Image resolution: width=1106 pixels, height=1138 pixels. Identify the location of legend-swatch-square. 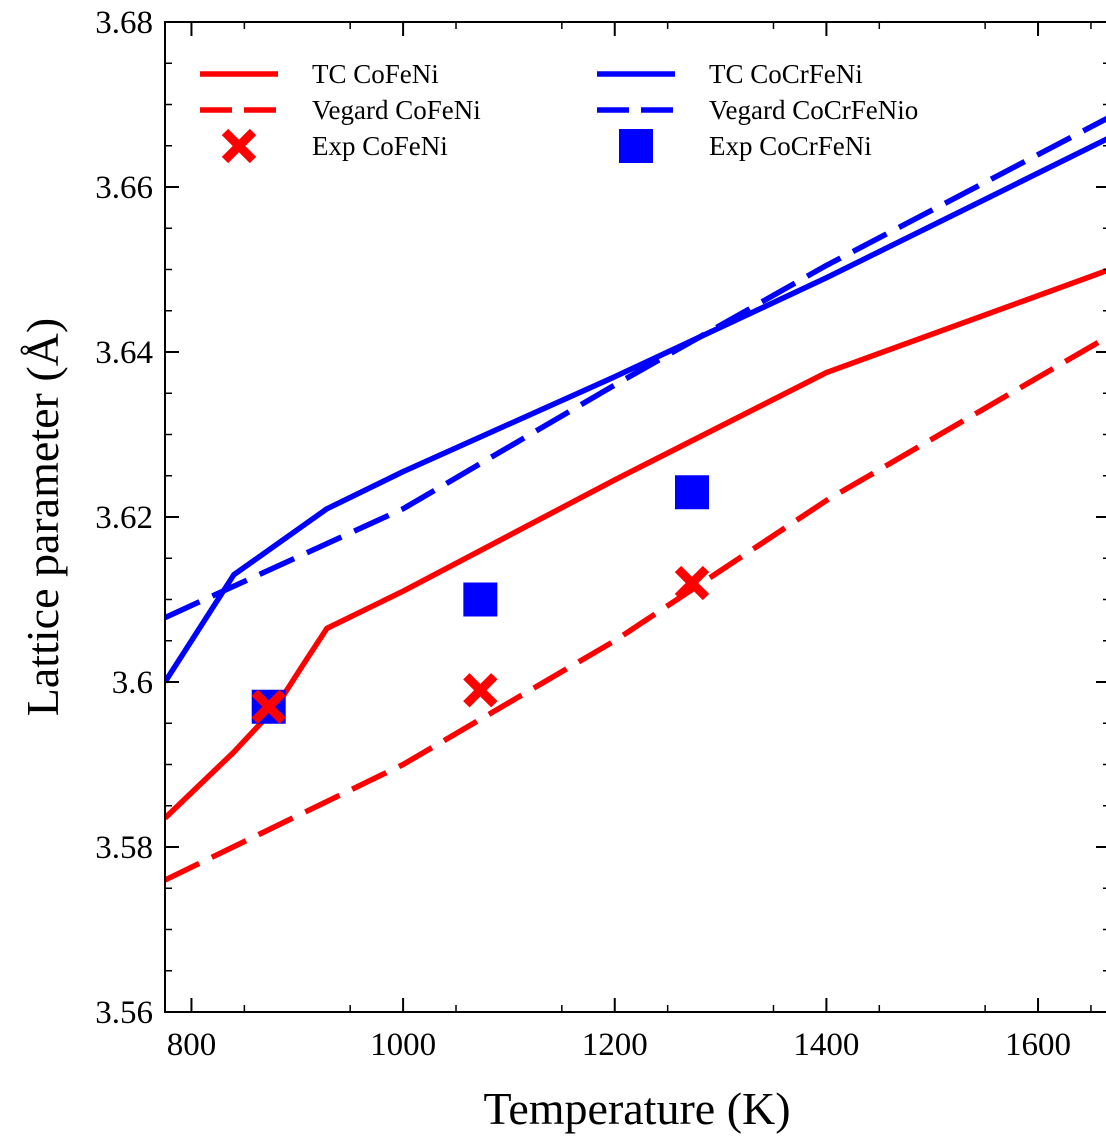
(636, 146).